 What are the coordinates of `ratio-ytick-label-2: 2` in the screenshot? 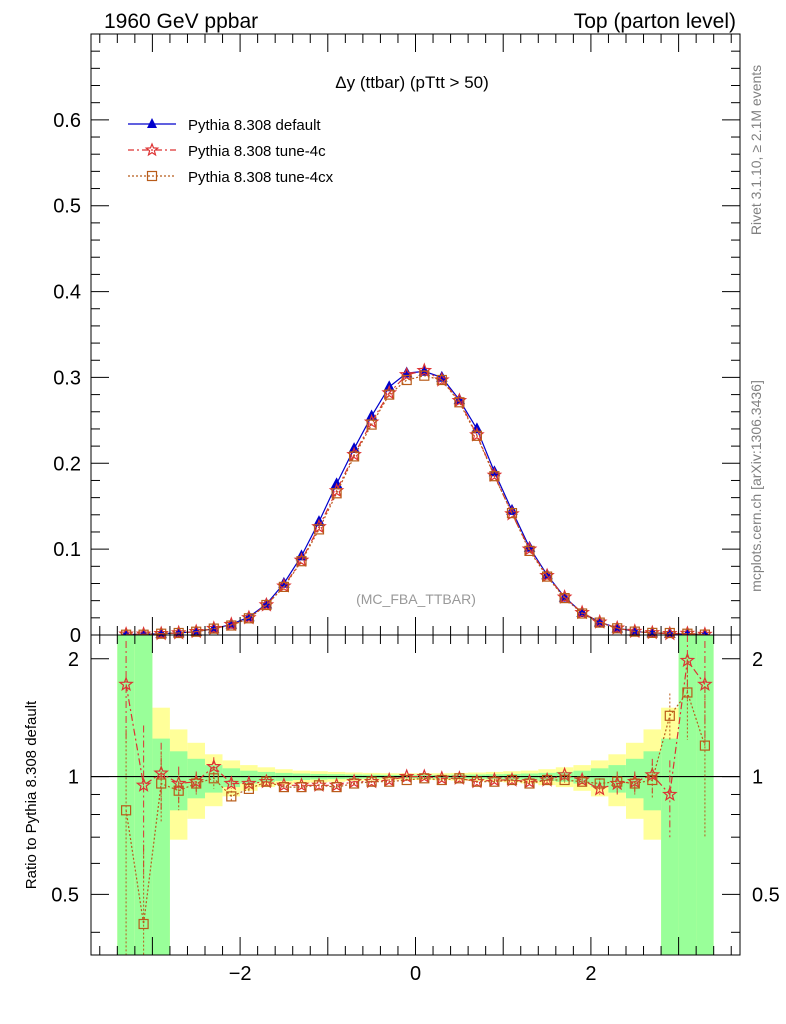 It's located at (73, 660).